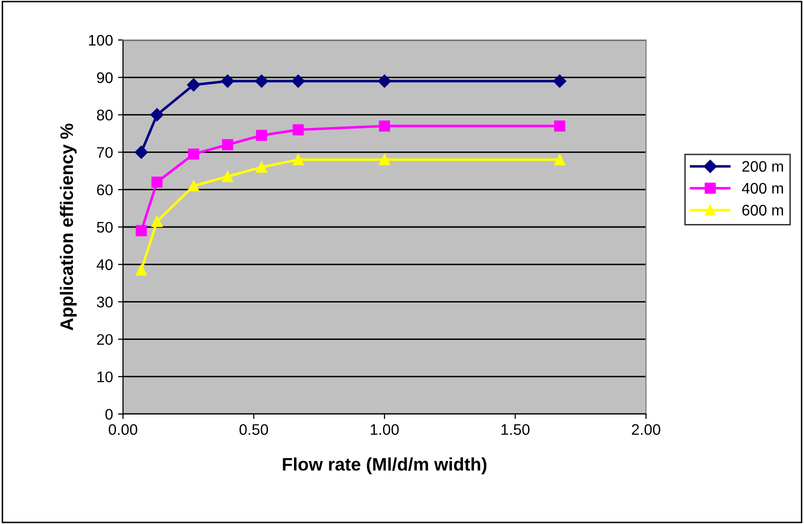 The height and width of the screenshot is (524, 804). I want to click on y-tick-label: 40, so click(104, 264).